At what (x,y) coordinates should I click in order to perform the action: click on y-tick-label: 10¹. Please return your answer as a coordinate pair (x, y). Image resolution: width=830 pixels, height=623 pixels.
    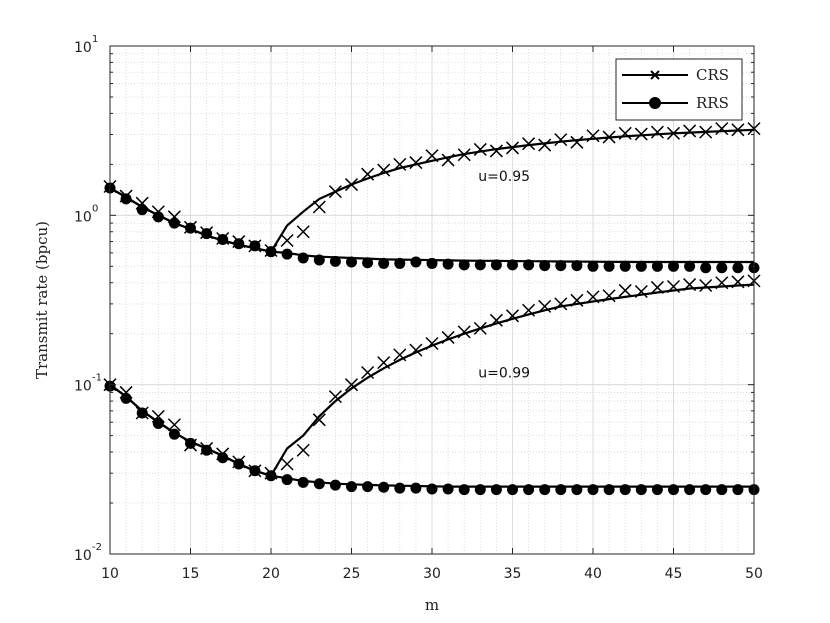
    Looking at the image, I should click on (86, 45).